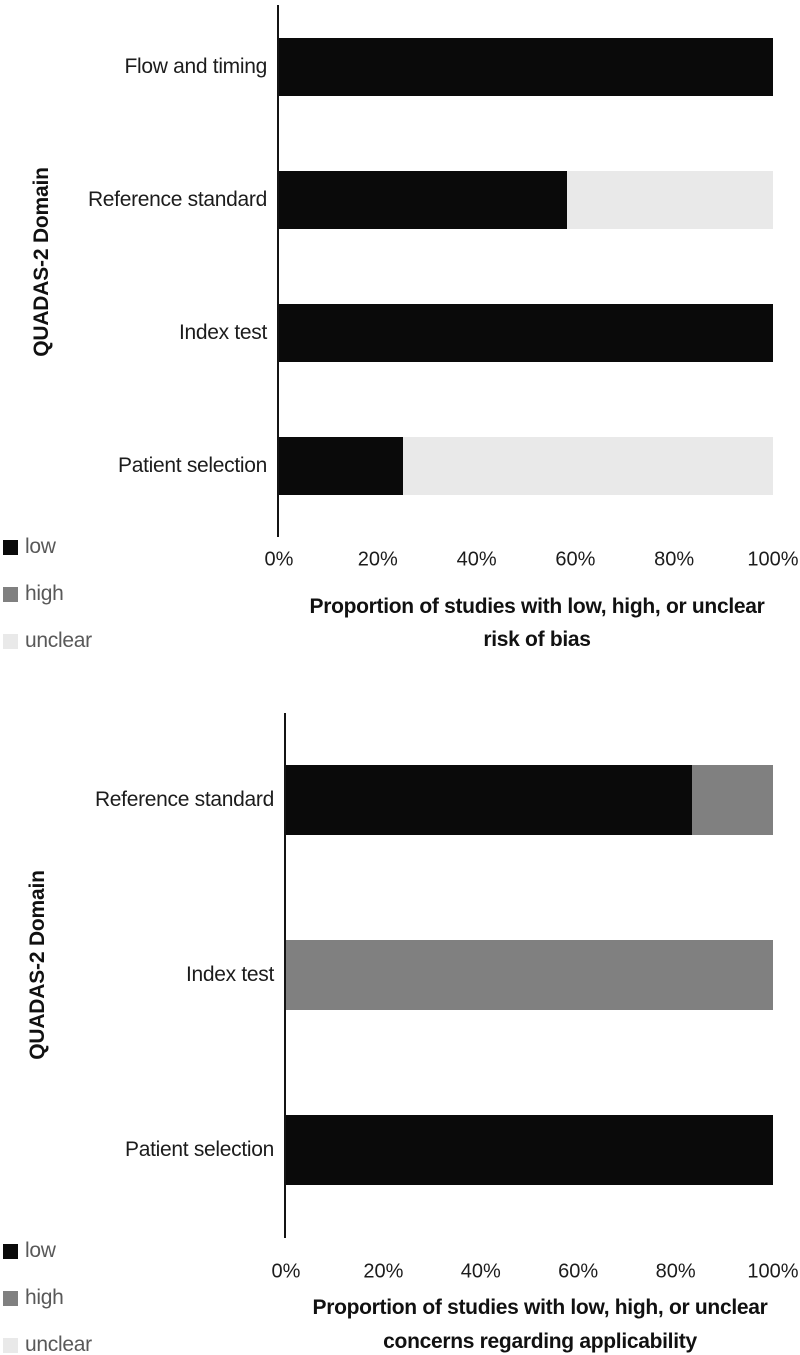 Image resolution: width=800 pixels, height=1355 pixels. Describe the element at coordinates (540, 1341) in the screenshot. I see `x-axis-title-line2: concerns regarding applicability` at that location.